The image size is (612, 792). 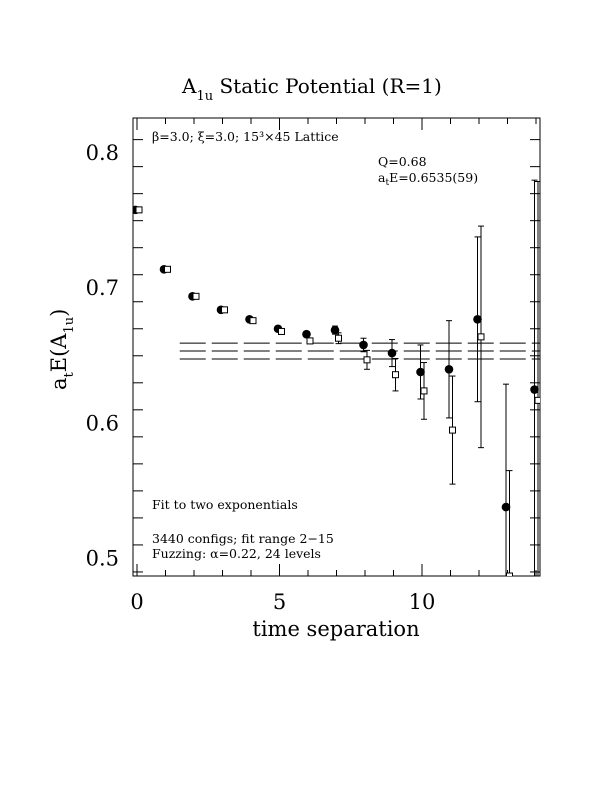 What do you see at coordinates (279, 602) in the screenshot?
I see `x-tick-label: 5` at bounding box center [279, 602].